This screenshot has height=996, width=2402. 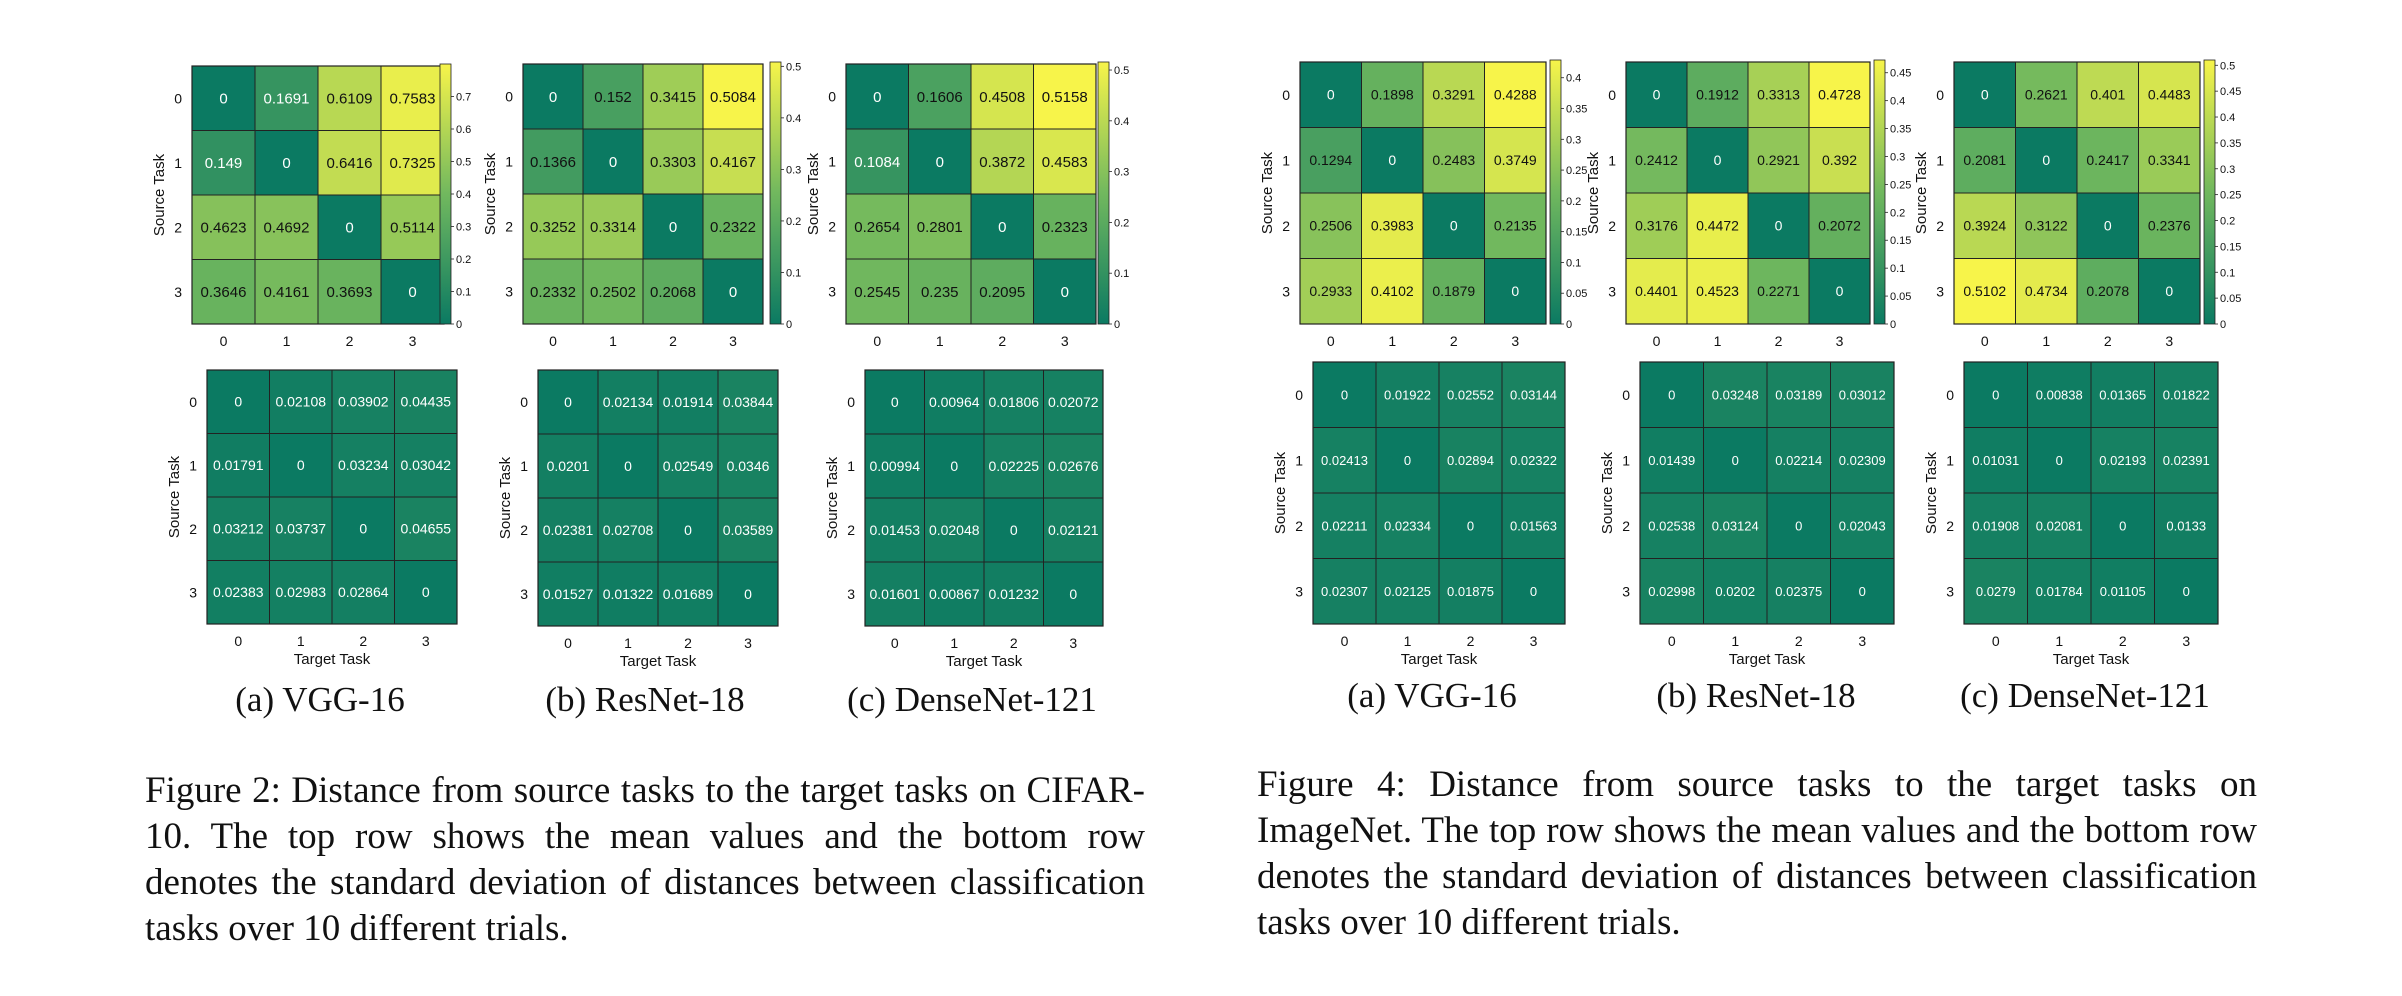 What do you see at coordinates (688, 402) in the screenshot?
I see `cell-value-label: 0.01914` at bounding box center [688, 402].